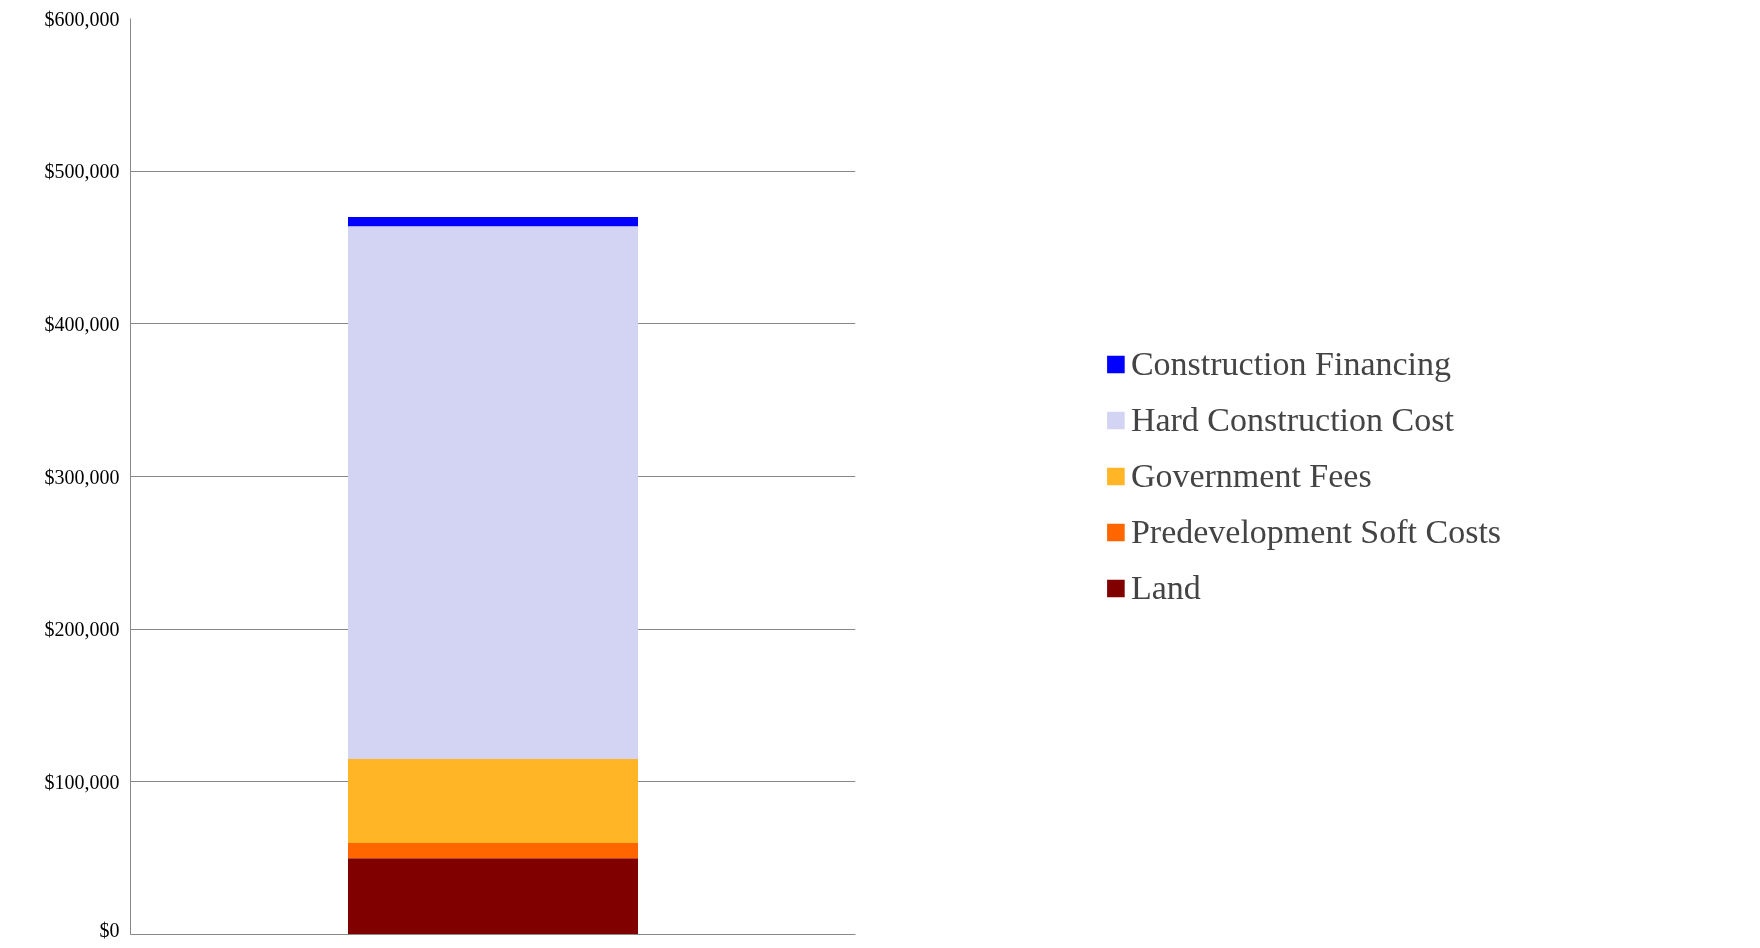 The width and height of the screenshot is (1760, 948). I want to click on y-tick-label: $0, so click(109, 929).